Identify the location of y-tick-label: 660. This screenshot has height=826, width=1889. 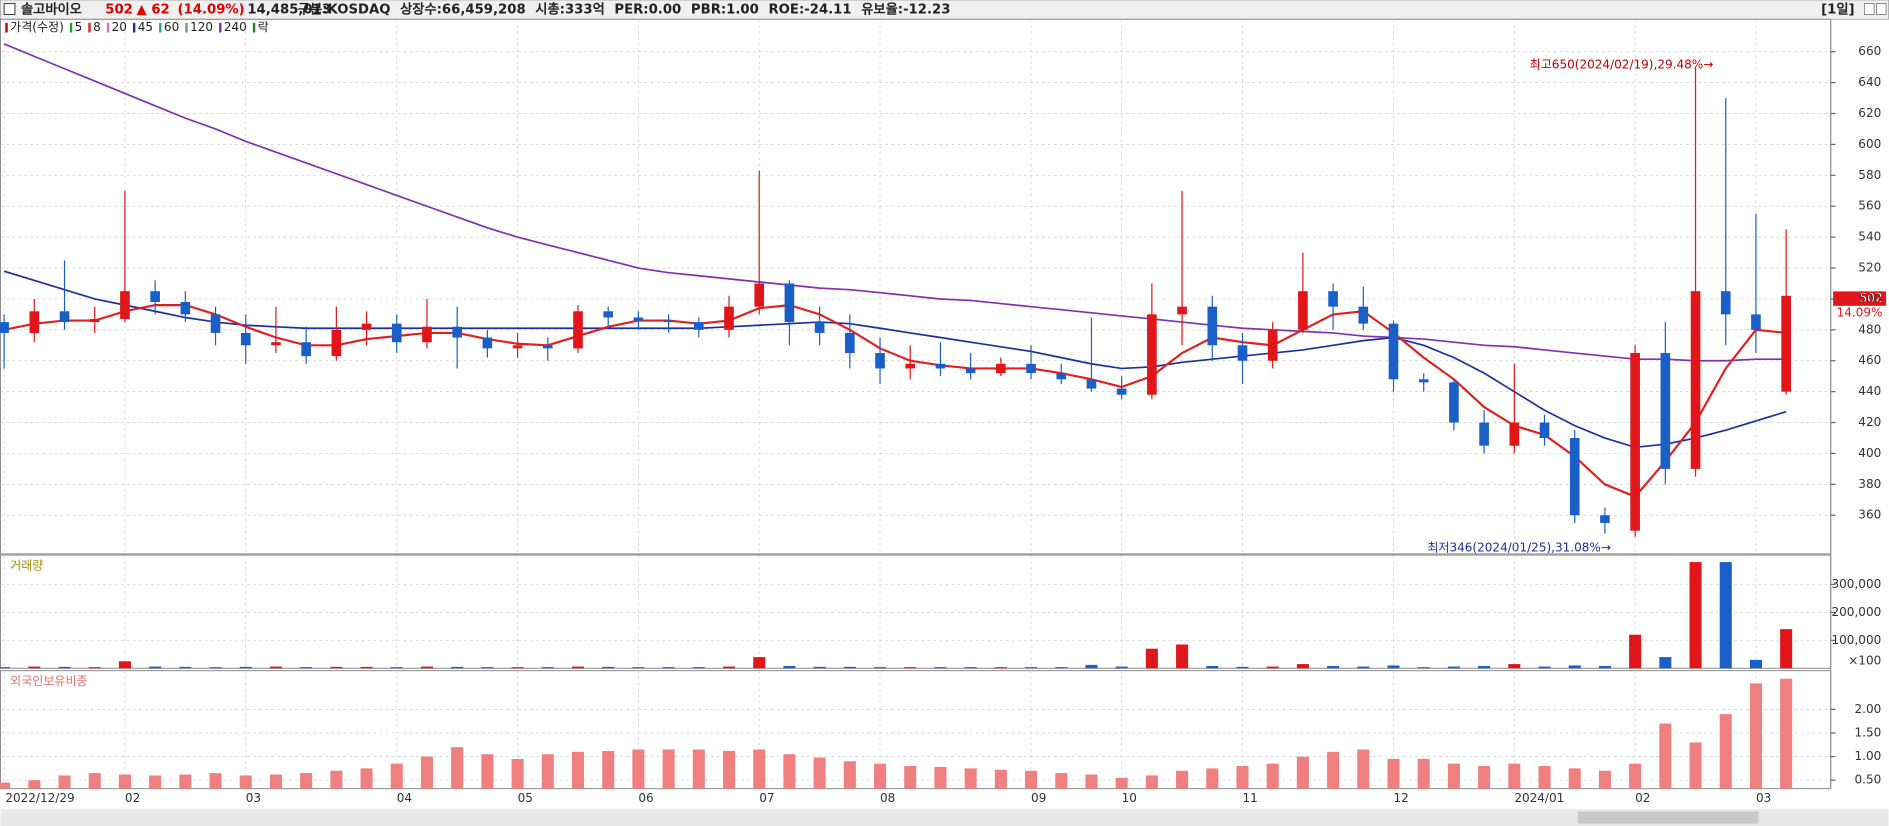
(1869, 51).